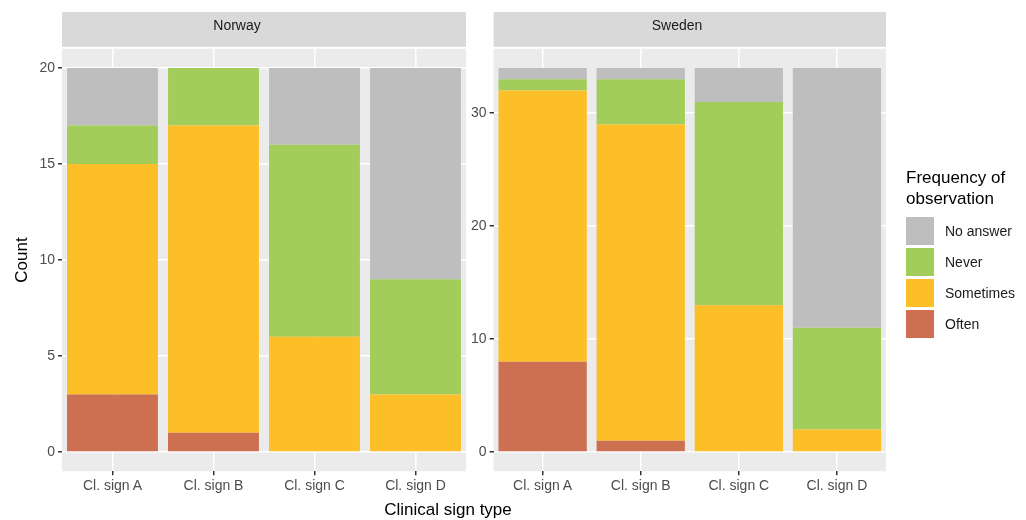  Describe the element at coordinates (677, 25) in the screenshot. I see `chart-title: Sweden` at that location.